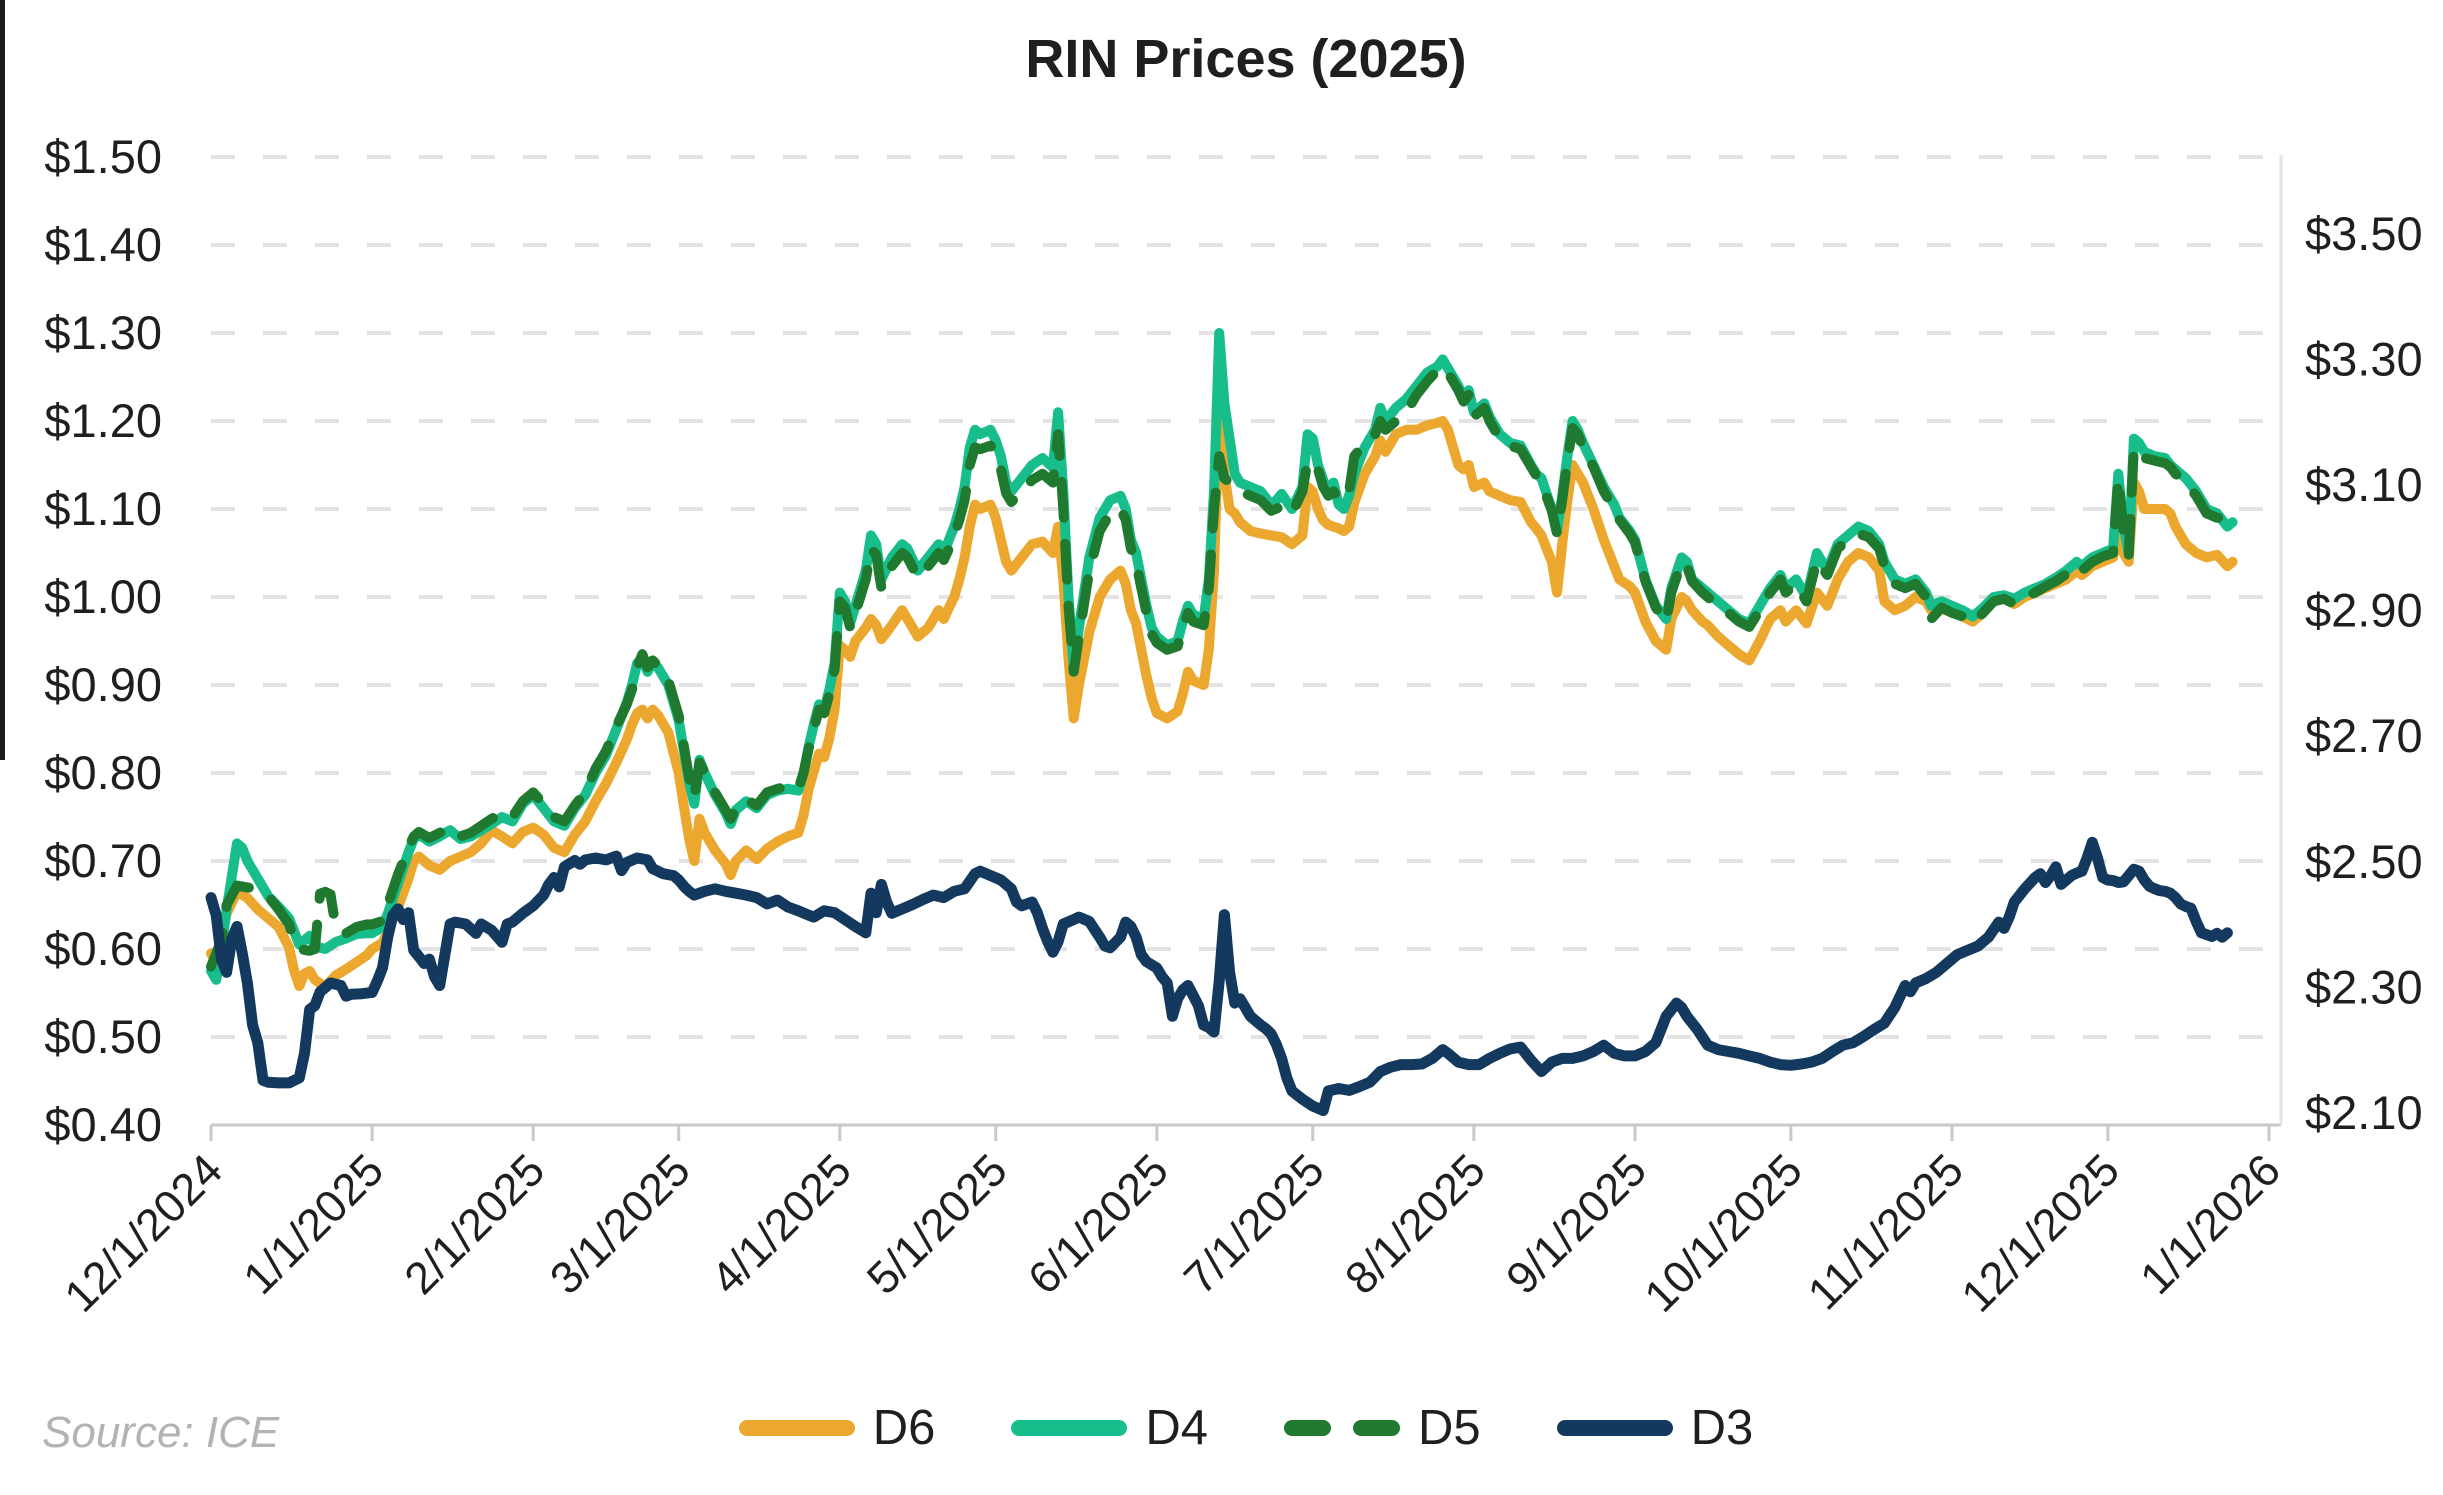 This screenshot has width=2443, height=1495. What do you see at coordinates (313, 1224) in the screenshot?
I see `x-tick-label: 1/1/2025` at bounding box center [313, 1224].